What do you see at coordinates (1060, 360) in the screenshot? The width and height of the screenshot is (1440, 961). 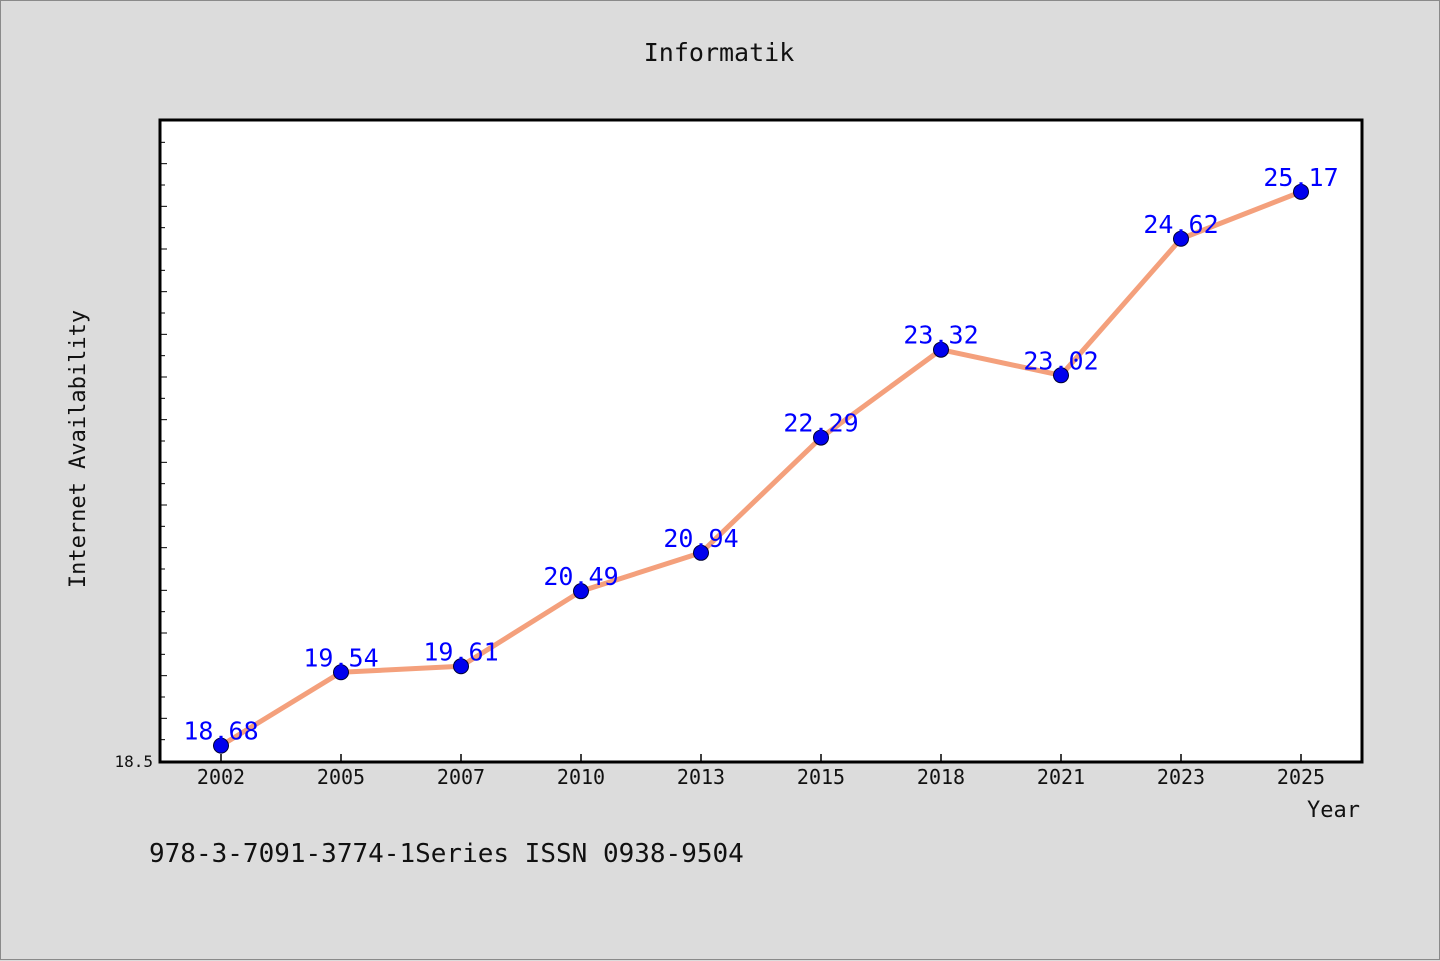 I see `data-label: 23.02` at bounding box center [1060, 360].